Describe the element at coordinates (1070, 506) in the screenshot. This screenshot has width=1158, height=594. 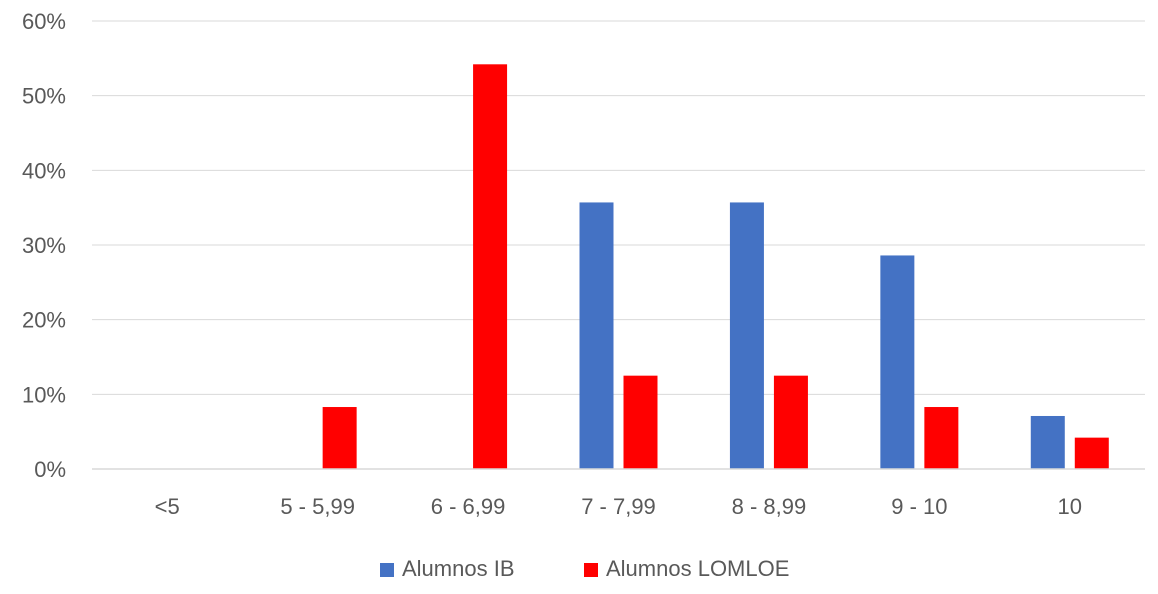
I see `x-category-label: 10` at that location.